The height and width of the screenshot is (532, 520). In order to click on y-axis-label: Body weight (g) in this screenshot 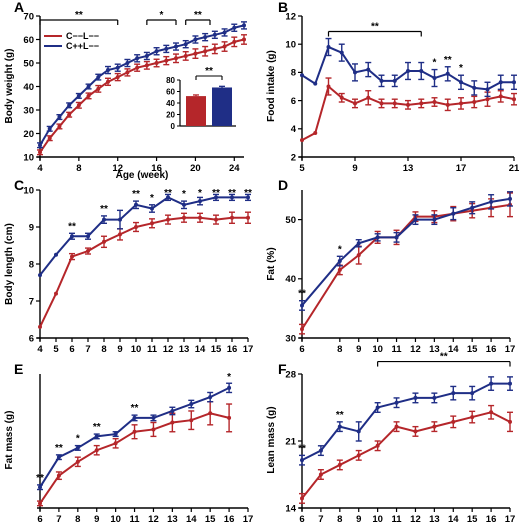, I will do `click(9, 86)`.